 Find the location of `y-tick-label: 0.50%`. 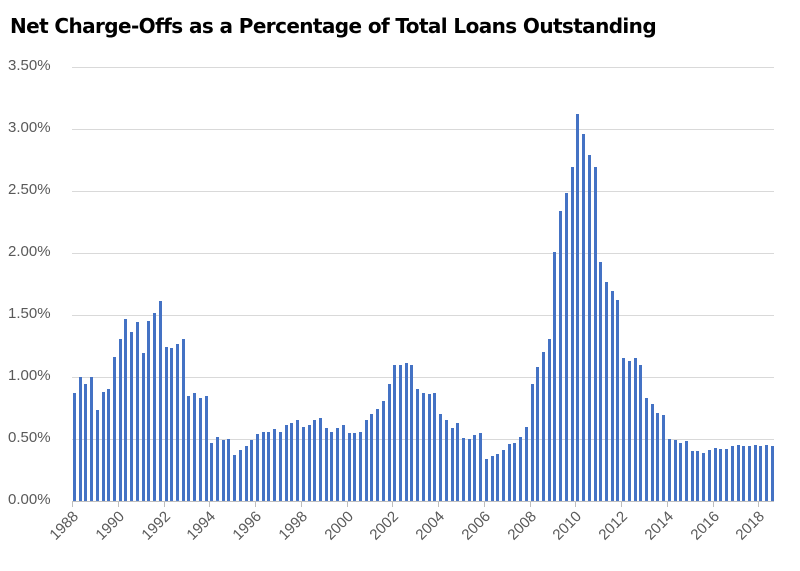

y-tick-label: 0.50% is located at coordinates (29, 437).